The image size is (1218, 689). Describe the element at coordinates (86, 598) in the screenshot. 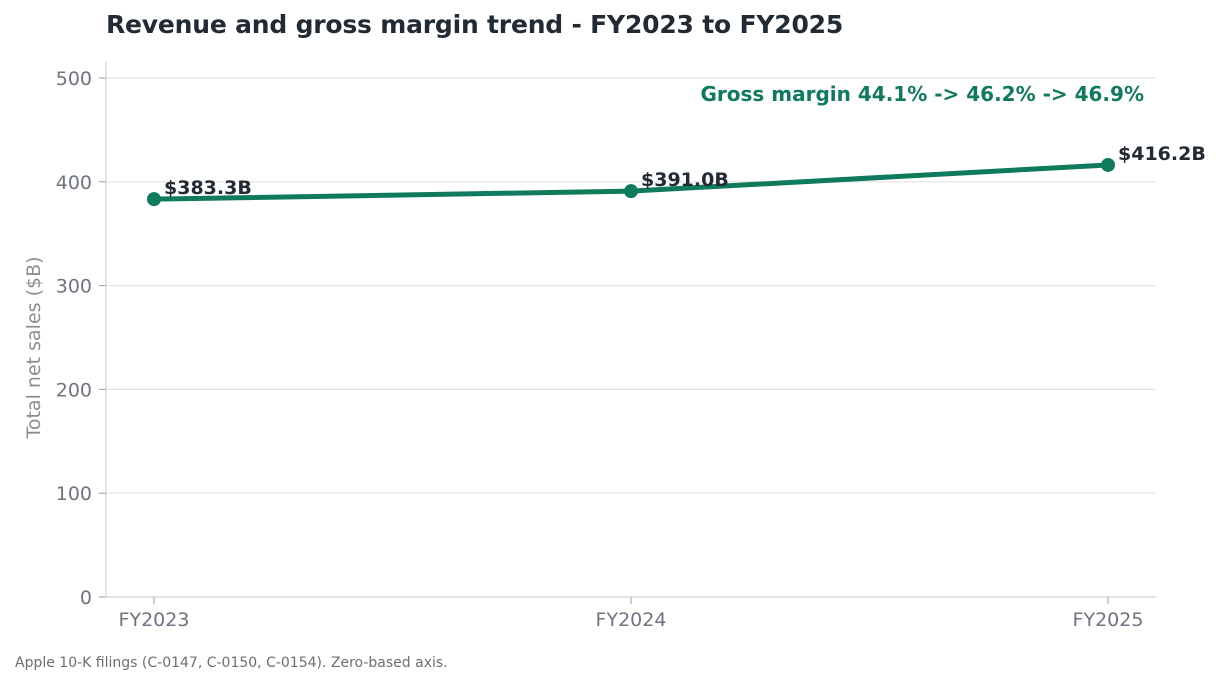

I see `y-tick-label: 0` at that location.